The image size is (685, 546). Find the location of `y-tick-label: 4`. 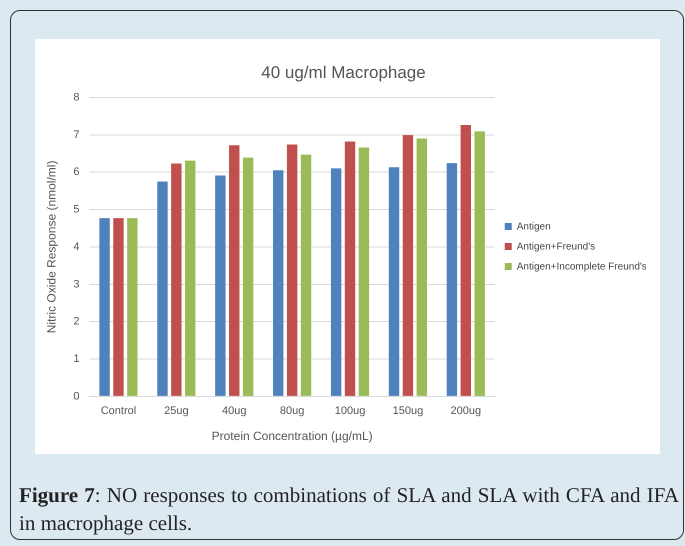

y-tick-label: 4 is located at coordinates (76, 246).